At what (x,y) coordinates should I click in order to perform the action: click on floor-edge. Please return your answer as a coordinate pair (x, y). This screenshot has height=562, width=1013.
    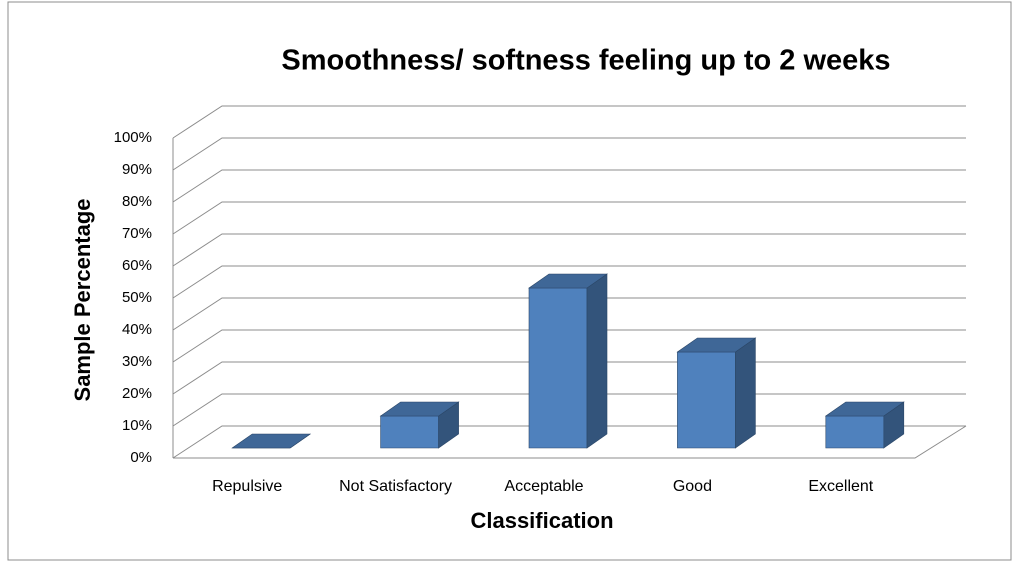
    Looking at the image, I should click on (570, 442).